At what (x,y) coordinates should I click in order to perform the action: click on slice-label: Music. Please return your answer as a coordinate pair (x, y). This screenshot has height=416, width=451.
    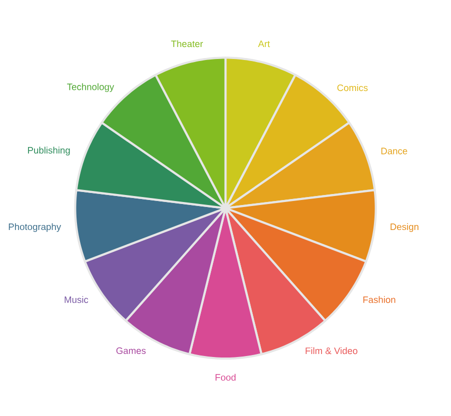
    Looking at the image, I should click on (76, 299).